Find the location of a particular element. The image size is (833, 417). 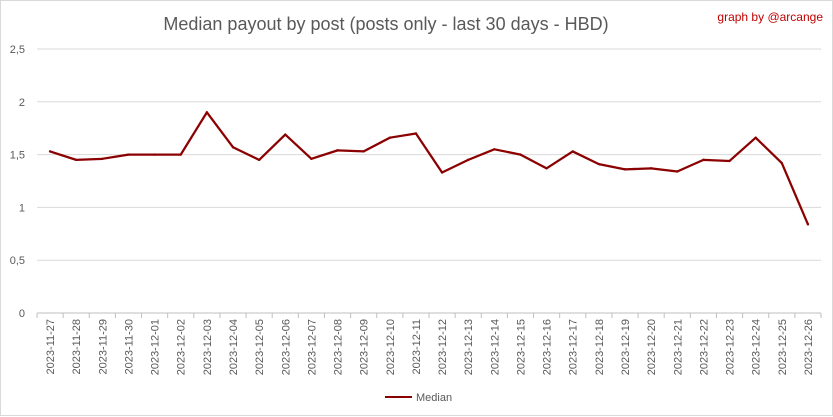

x-tick-label: 2023-12-22 is located at coordinates (704, 347).